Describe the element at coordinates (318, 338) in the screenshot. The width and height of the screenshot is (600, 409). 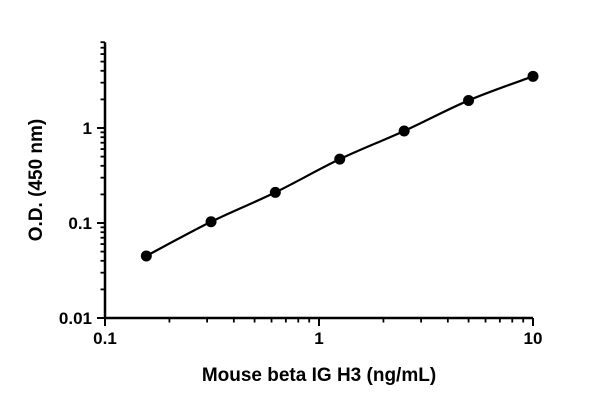
I see `x-tick-label: 1` at that location.